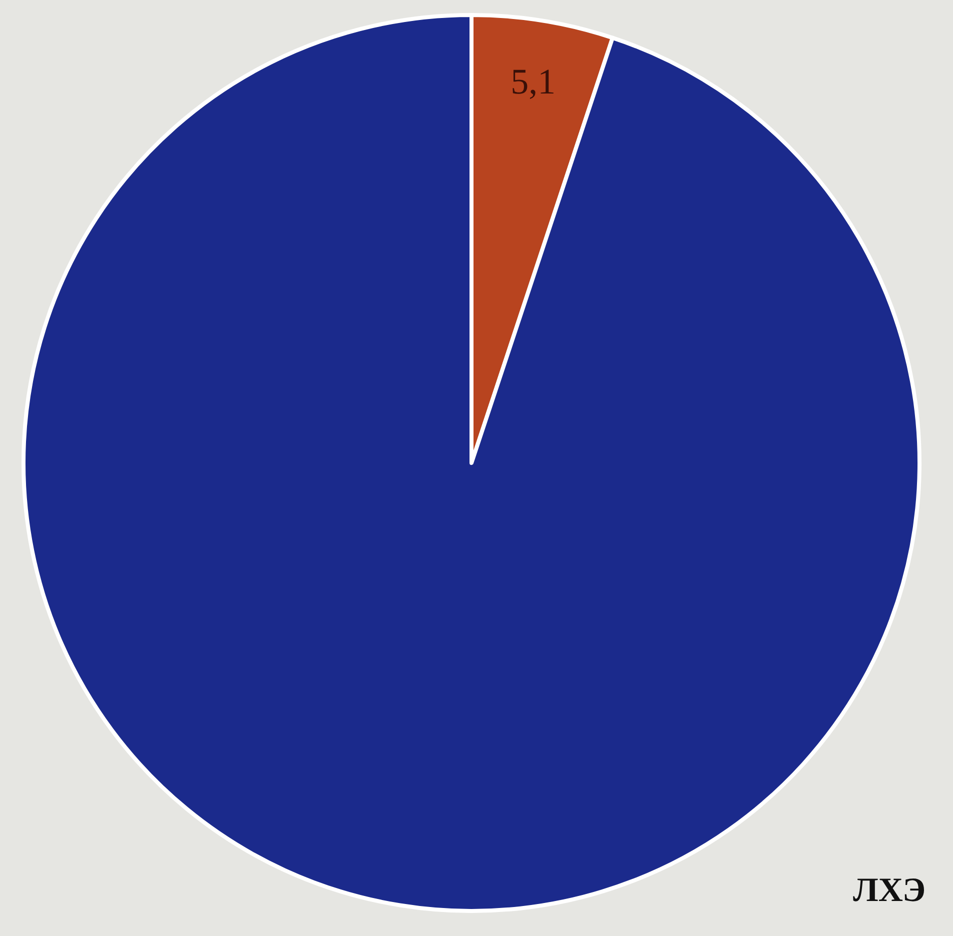 The height and width of the screenshot is (936, 953). Describe the element at coordinates (889, 890) in the screenshot. I see `text: ЛХЭ` at that location.